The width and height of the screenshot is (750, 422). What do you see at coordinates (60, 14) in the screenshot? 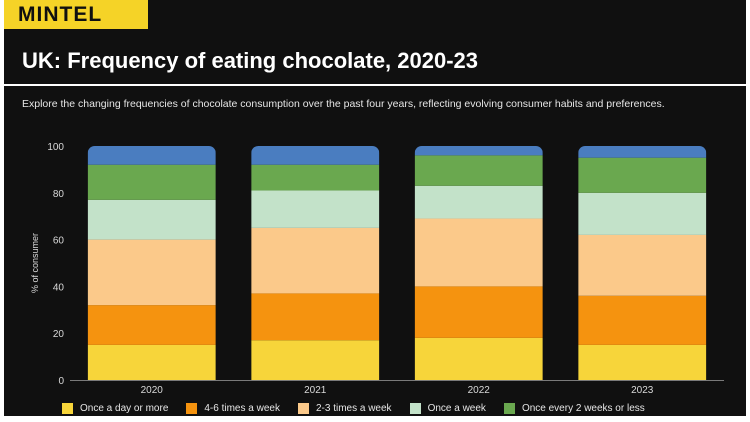
I see `brand-logo: MINTEL` at bounding box center [60, 14].